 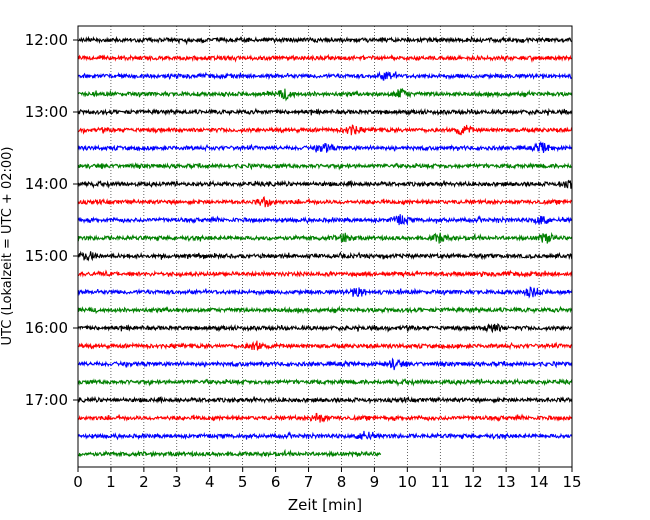 I want to click on x-tick-label: 5, so click(x=243, y=482).